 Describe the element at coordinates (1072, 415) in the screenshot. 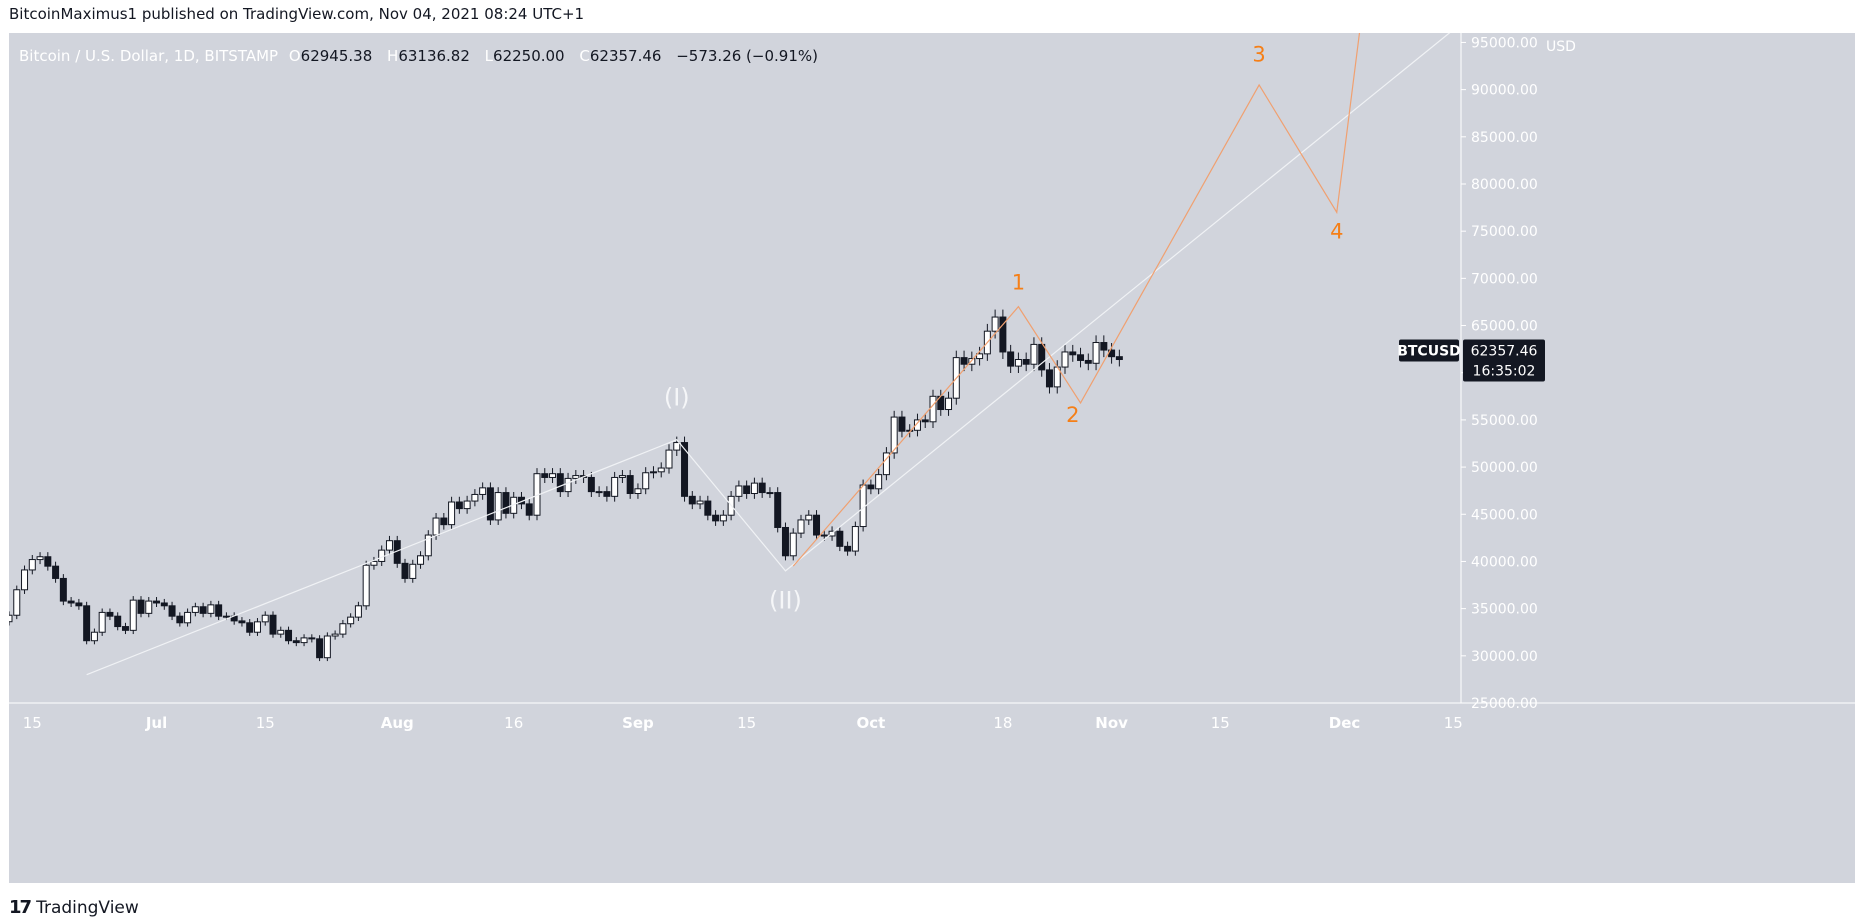

I see `wave-label: 2` at that location.